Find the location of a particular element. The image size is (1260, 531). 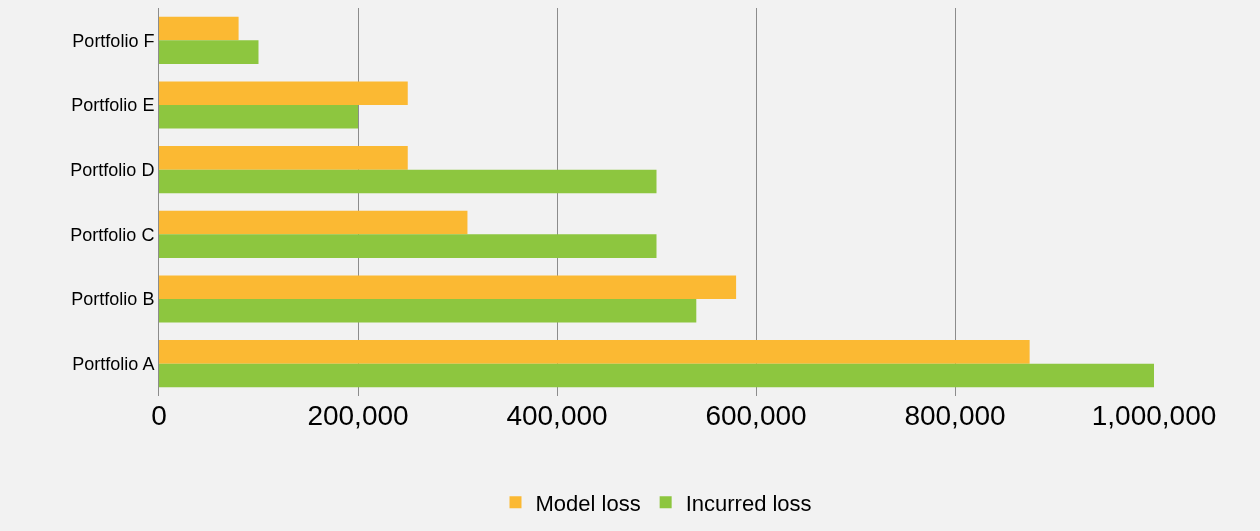

x-tick-label: 1,000,000 is located at coordinates (1154, 415).